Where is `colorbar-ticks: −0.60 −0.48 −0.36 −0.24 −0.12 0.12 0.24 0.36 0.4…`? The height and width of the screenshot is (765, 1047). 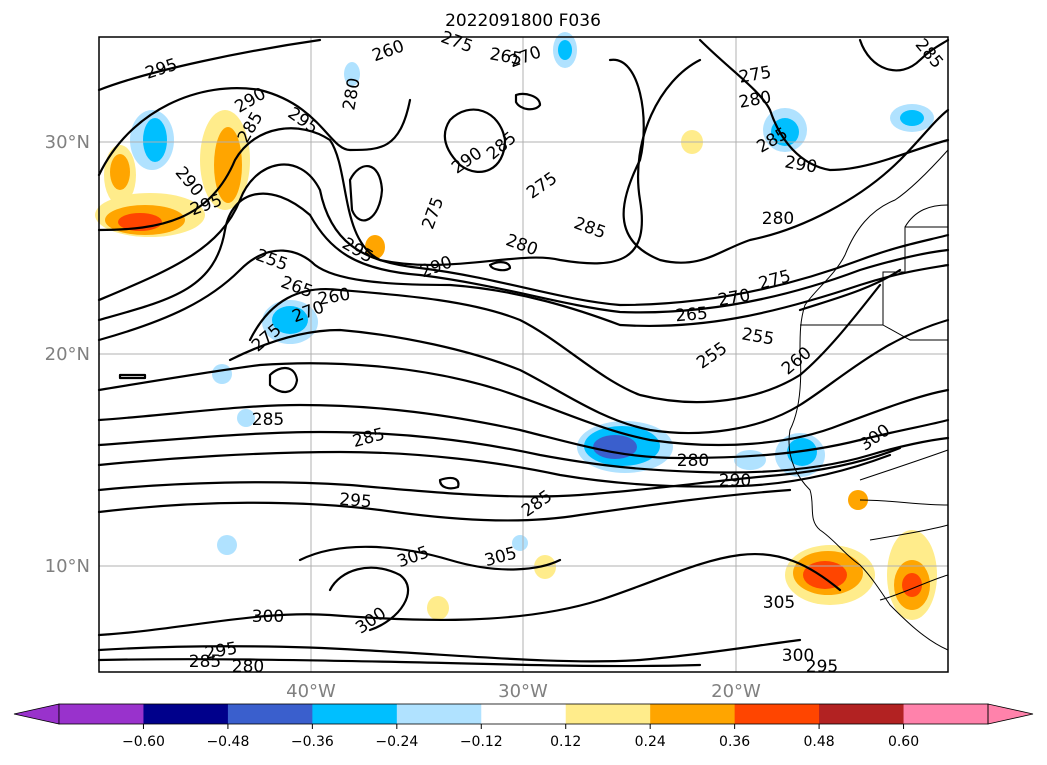
colorbar-ticks: −0.60 −0.48 −0.36 −0.24 −0.12 0.12 0.24 0.36 0.4… is located at coordinates (520, 737).